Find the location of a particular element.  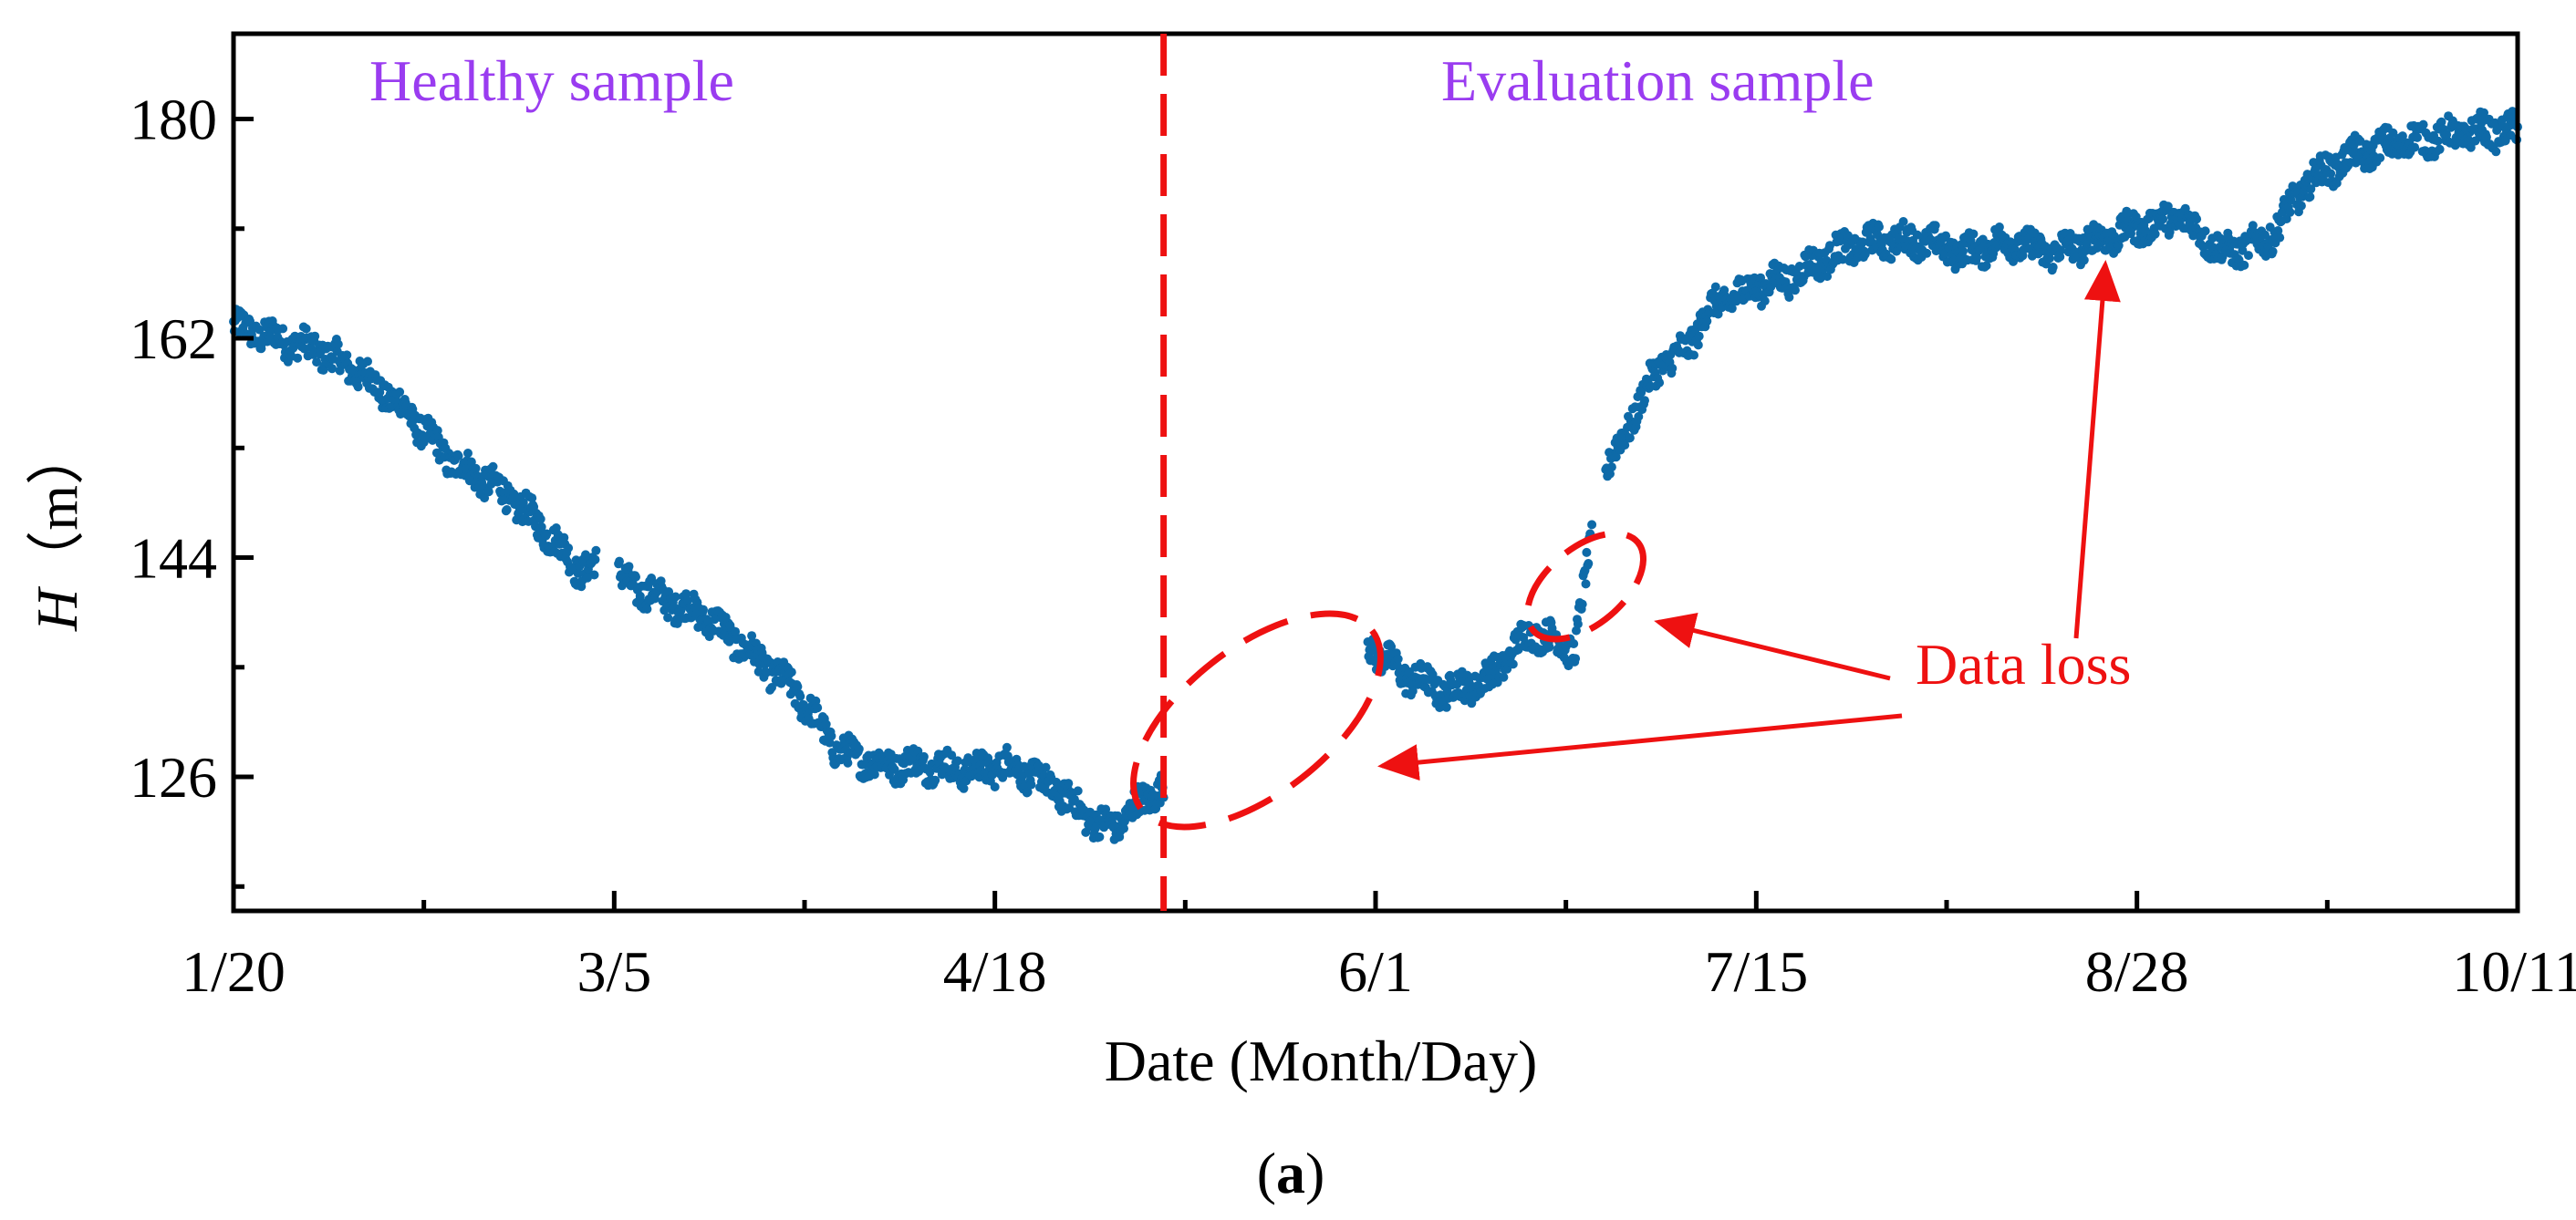

x-tick-label: 10/11 is located at coordinates (2514, 971).